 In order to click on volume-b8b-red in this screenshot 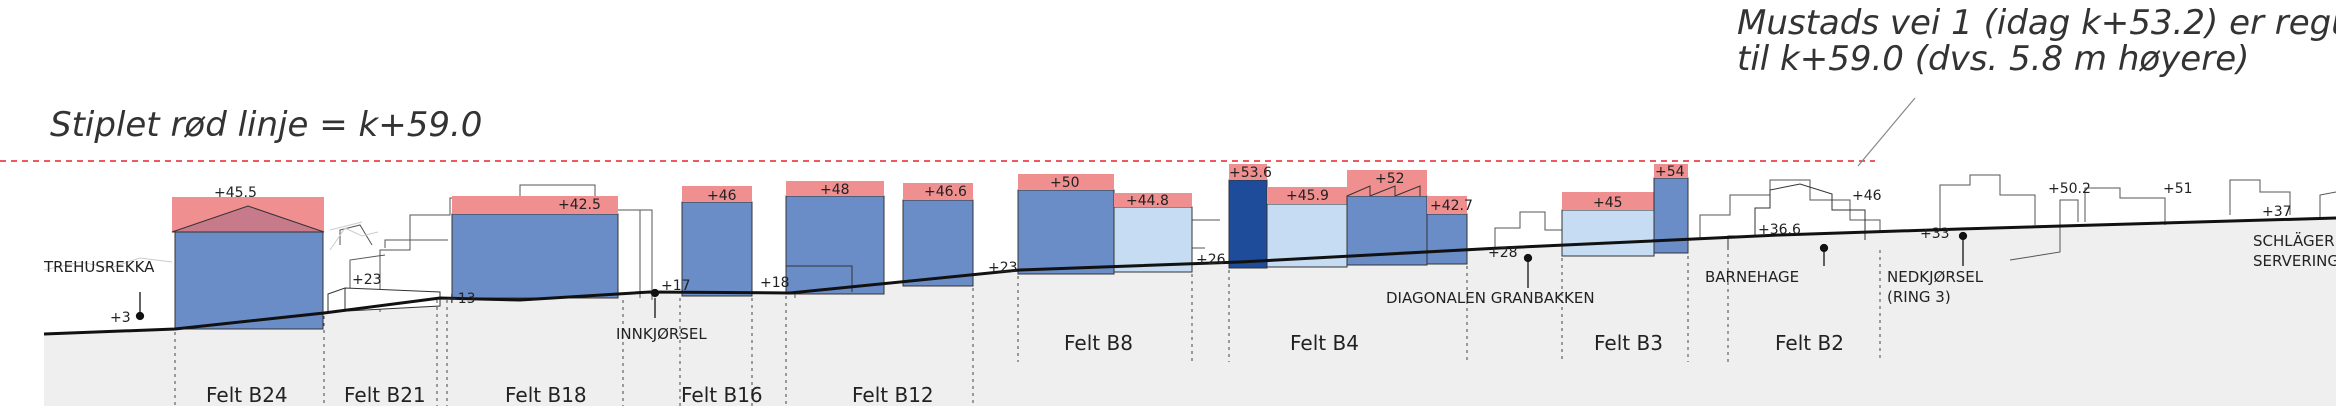, I will do `click(1153, 200)`.